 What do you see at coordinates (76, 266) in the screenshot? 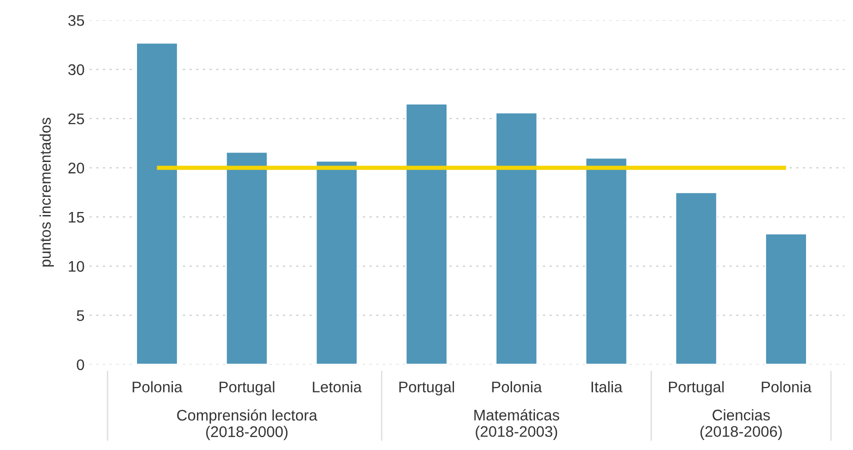
I see `y-tick-label: 10` at bounding box center [76, 266].